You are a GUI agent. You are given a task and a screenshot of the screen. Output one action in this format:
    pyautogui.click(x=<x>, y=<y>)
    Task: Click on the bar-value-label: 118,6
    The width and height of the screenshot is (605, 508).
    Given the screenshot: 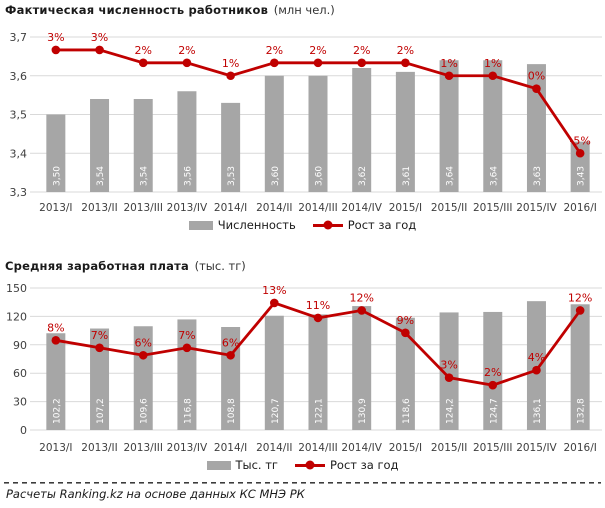 What is the action you would take?
    pyautogui.click(x=407, y=411)
    